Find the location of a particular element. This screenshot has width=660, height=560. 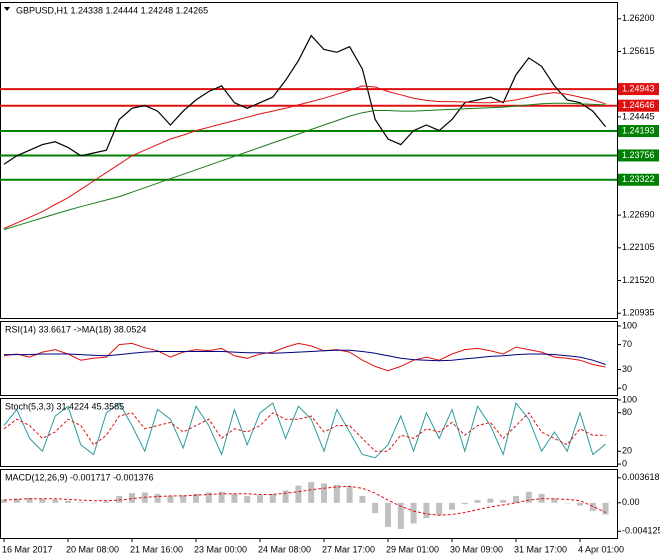

x-tick-label: 21 Mar 16:00 is located at coordinates (156, 549).